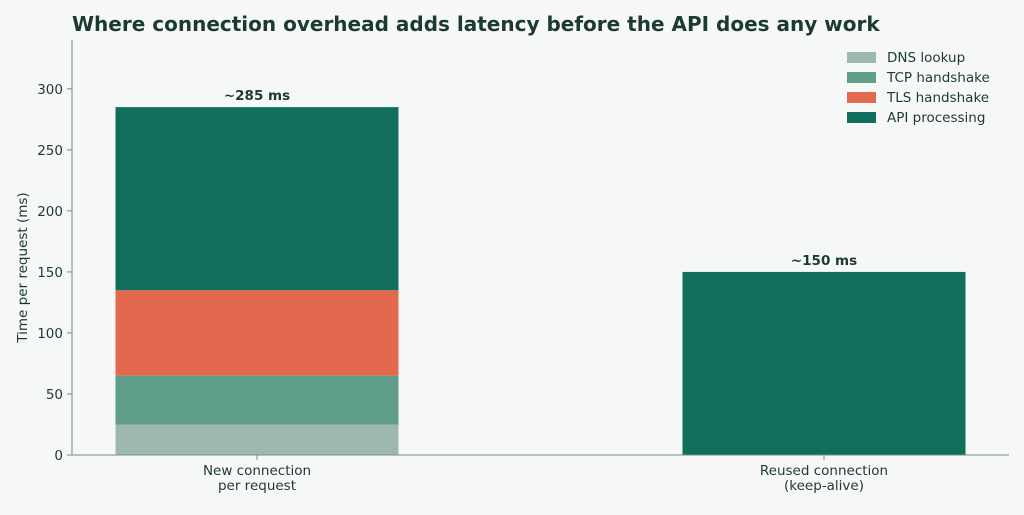 The image size is (1024, 515). Describe the element at coordinates (257, 333) in the screenshot. I see `bar-segment-tls-handshake` at that location.